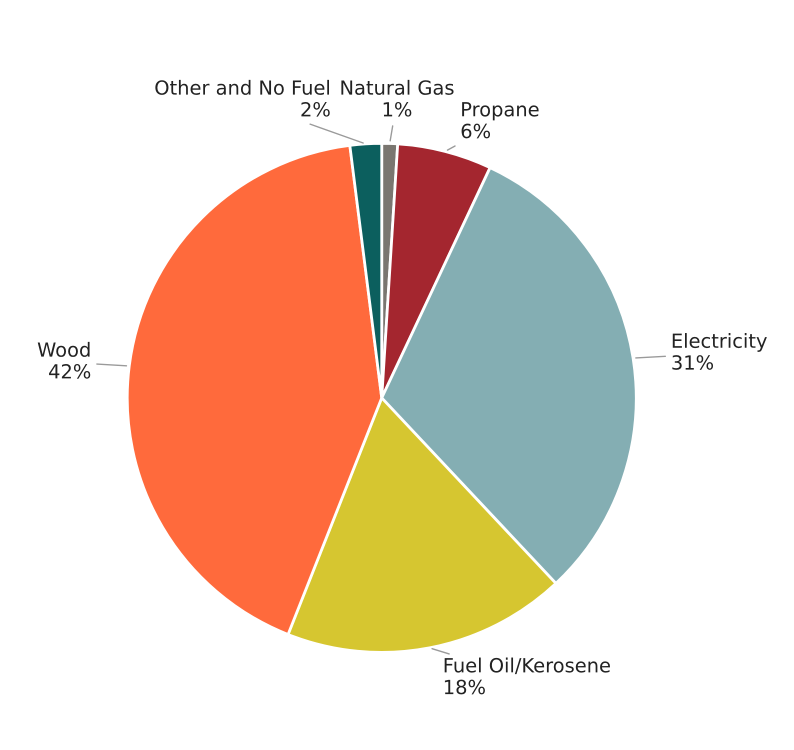  I want to click on slice-label: Natural Gas, so click(397, 87).